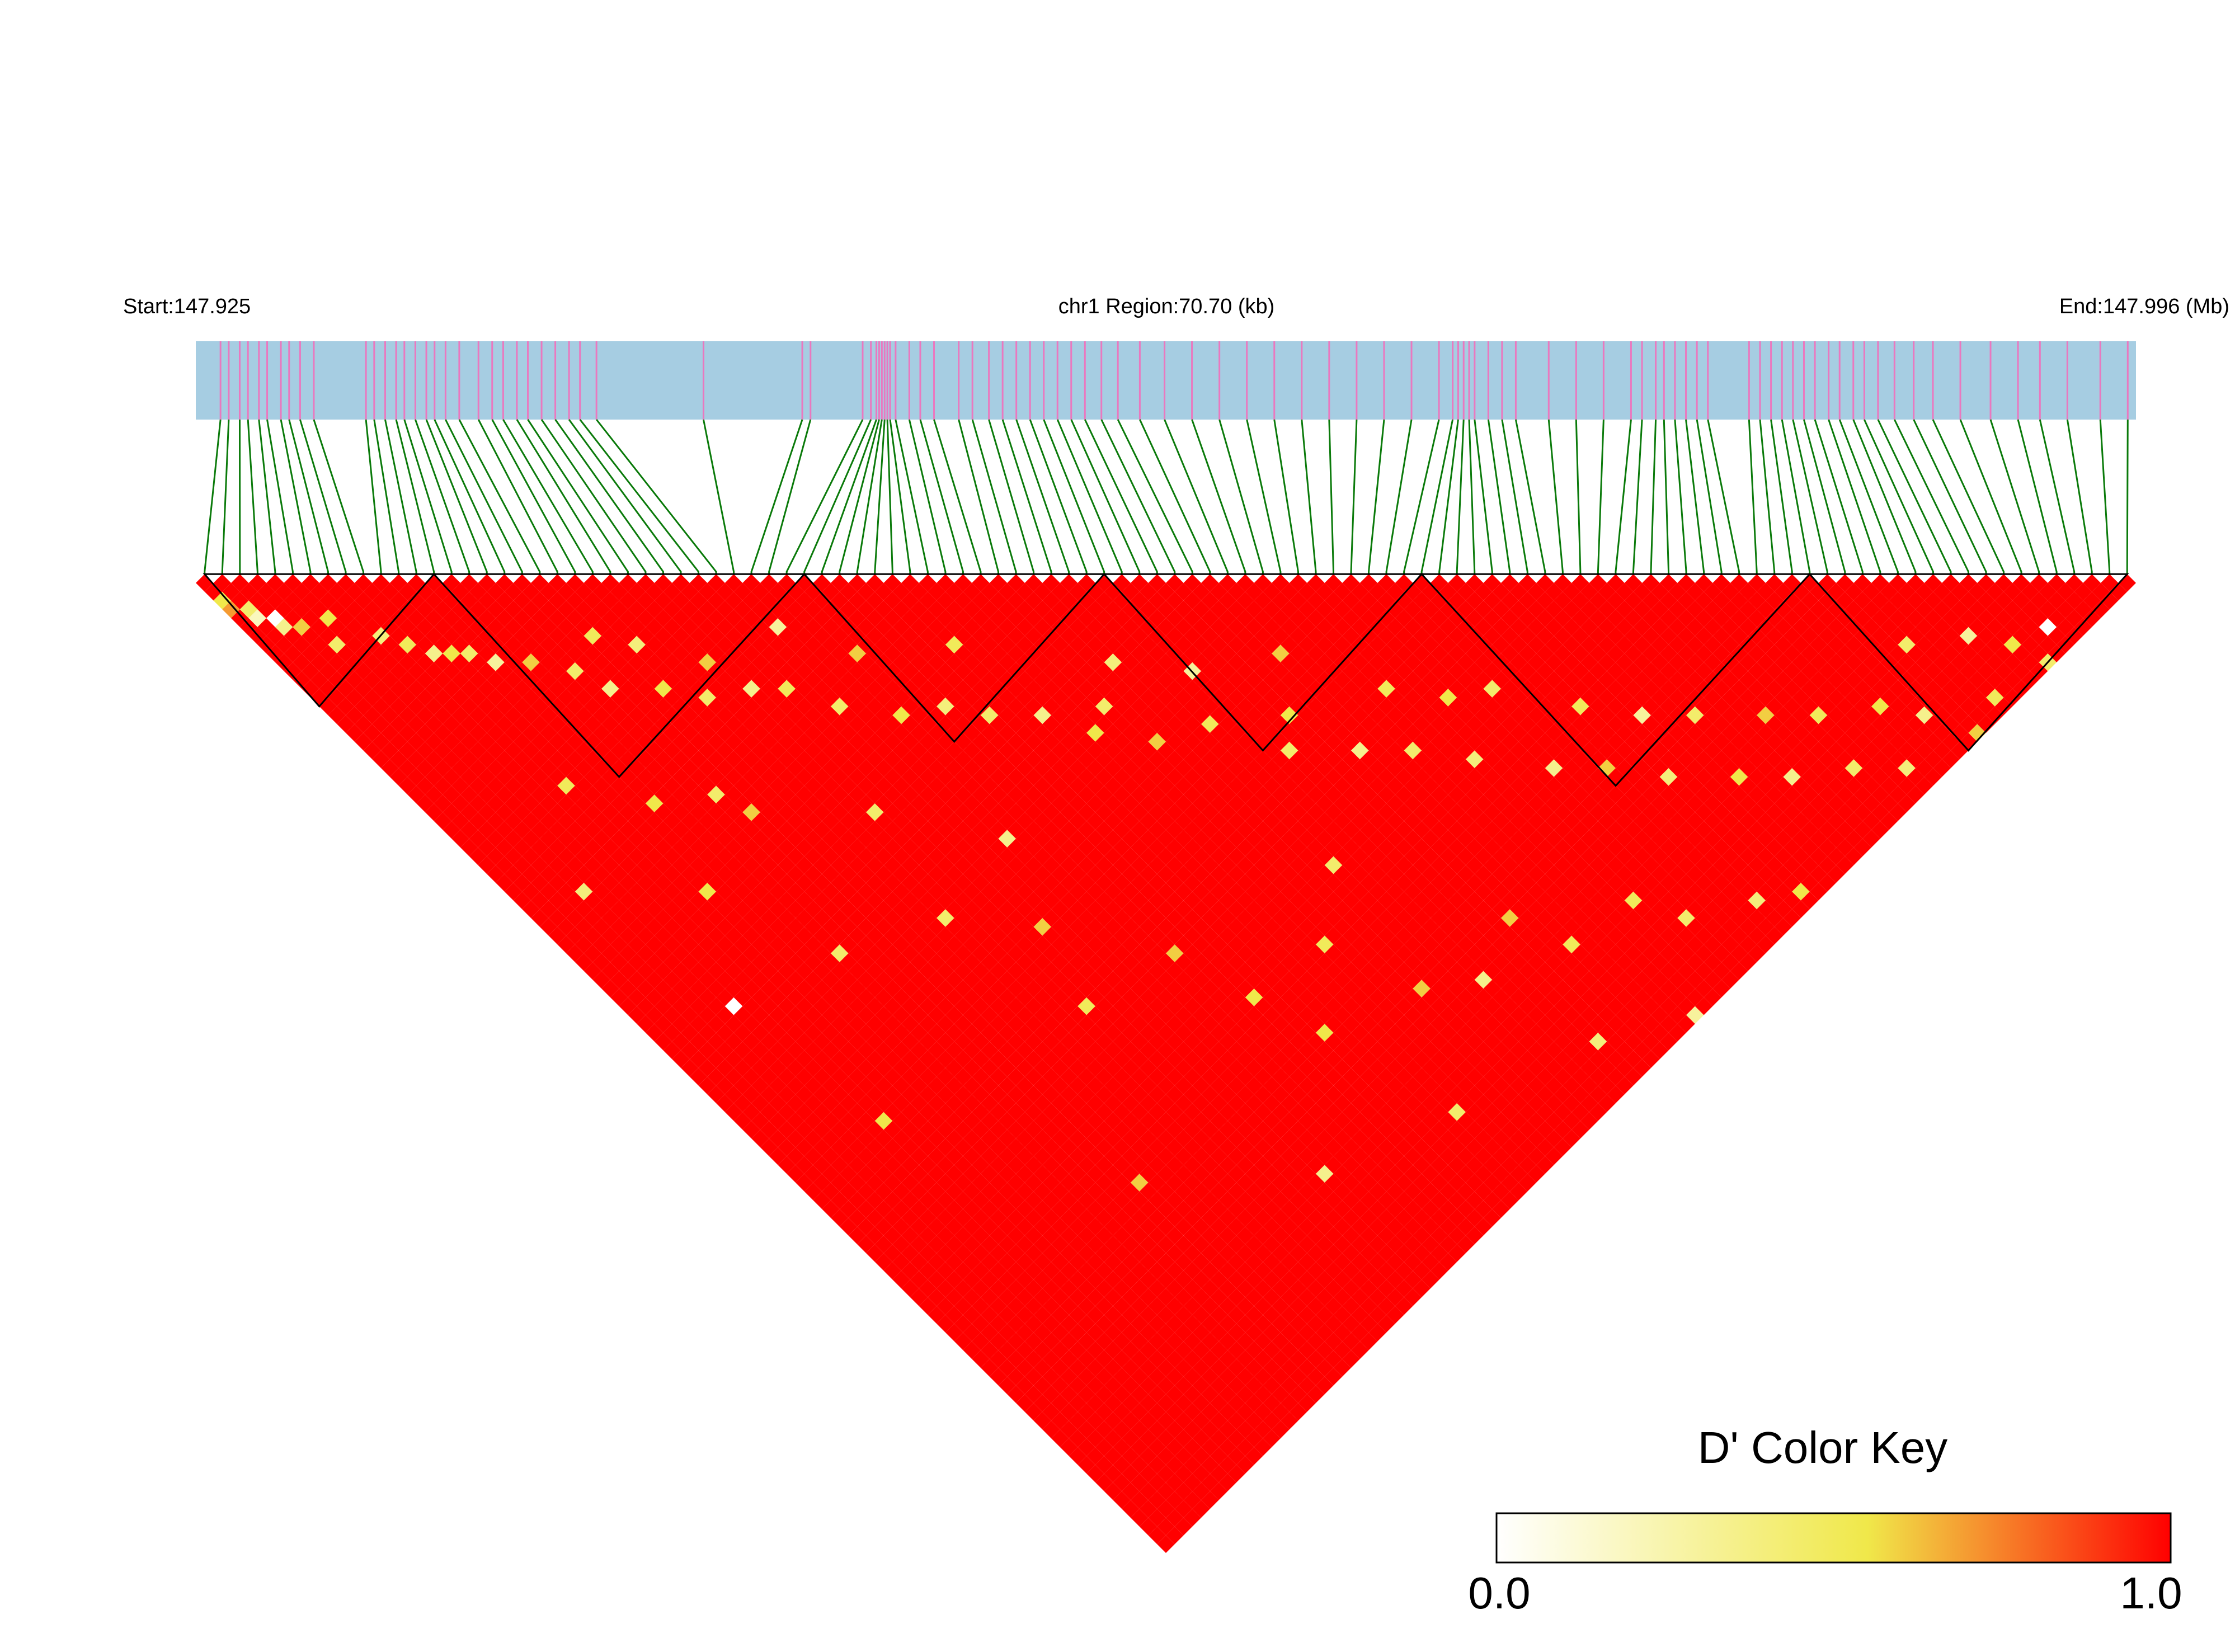 This screenshot has height=1652, width=2235. I want to click on snp-diagonal-cell, so click(451, 583).